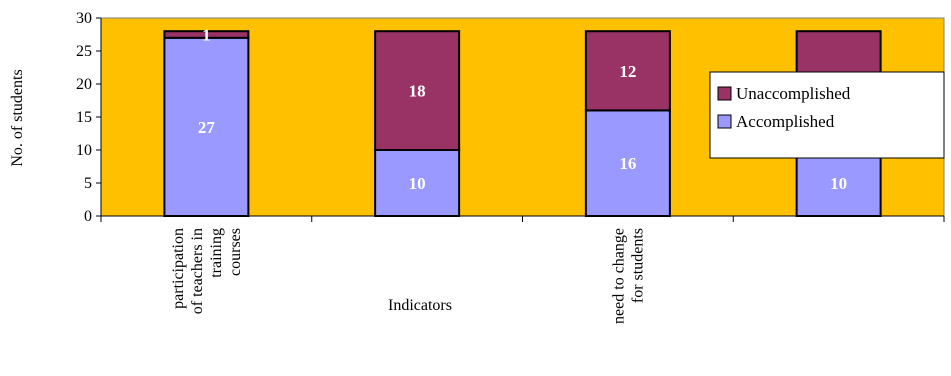 This screenshot has width=951, height=376. What do you see at coordinates (793, 93) in the screenshot?
I see `legend-label: Unaccomplished` at bounding box center [793, 93].